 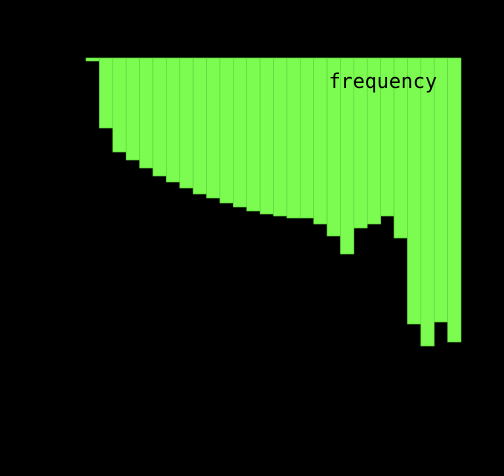 What do you see at coordinates (383, 81) in the screenshot?
I see `legend-label: frequency` at bounding box center [383, 81].